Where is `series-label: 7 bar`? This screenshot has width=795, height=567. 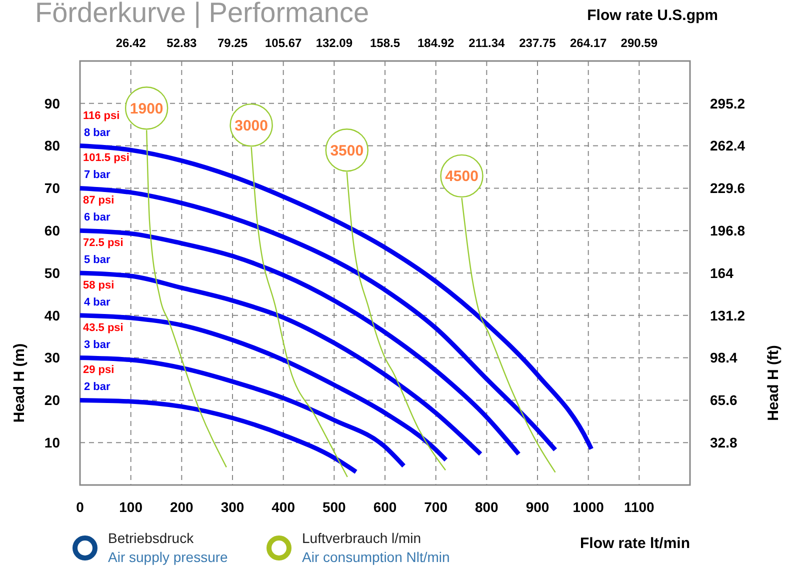 series-label: 7 bar is located at coordinates (98, 175).